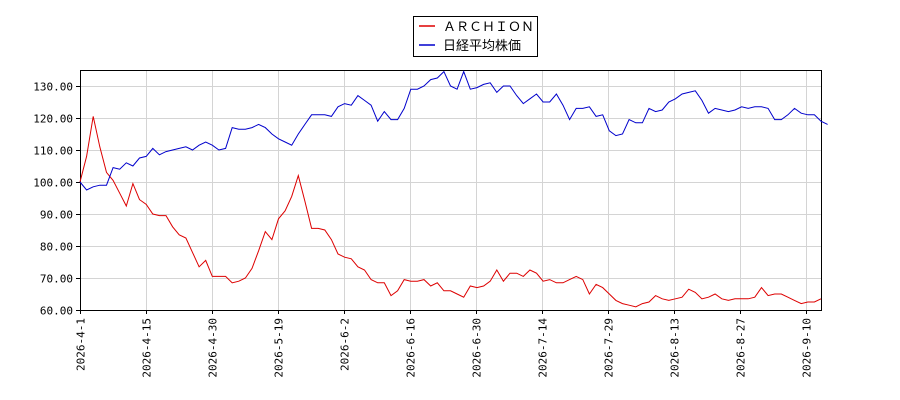  I want to click on y-tick-label: 90.00, so click(56, 215).